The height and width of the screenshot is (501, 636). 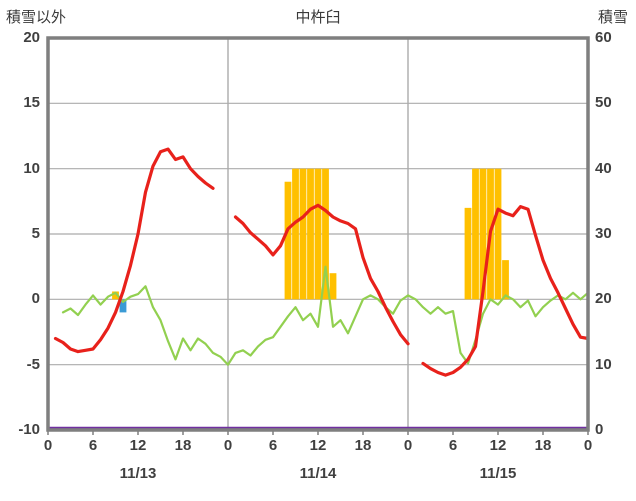 What do you see at coordinates (603, 298) in the screenshot?
I see `y-right-tick: 20` at bounding box center [603, 298].